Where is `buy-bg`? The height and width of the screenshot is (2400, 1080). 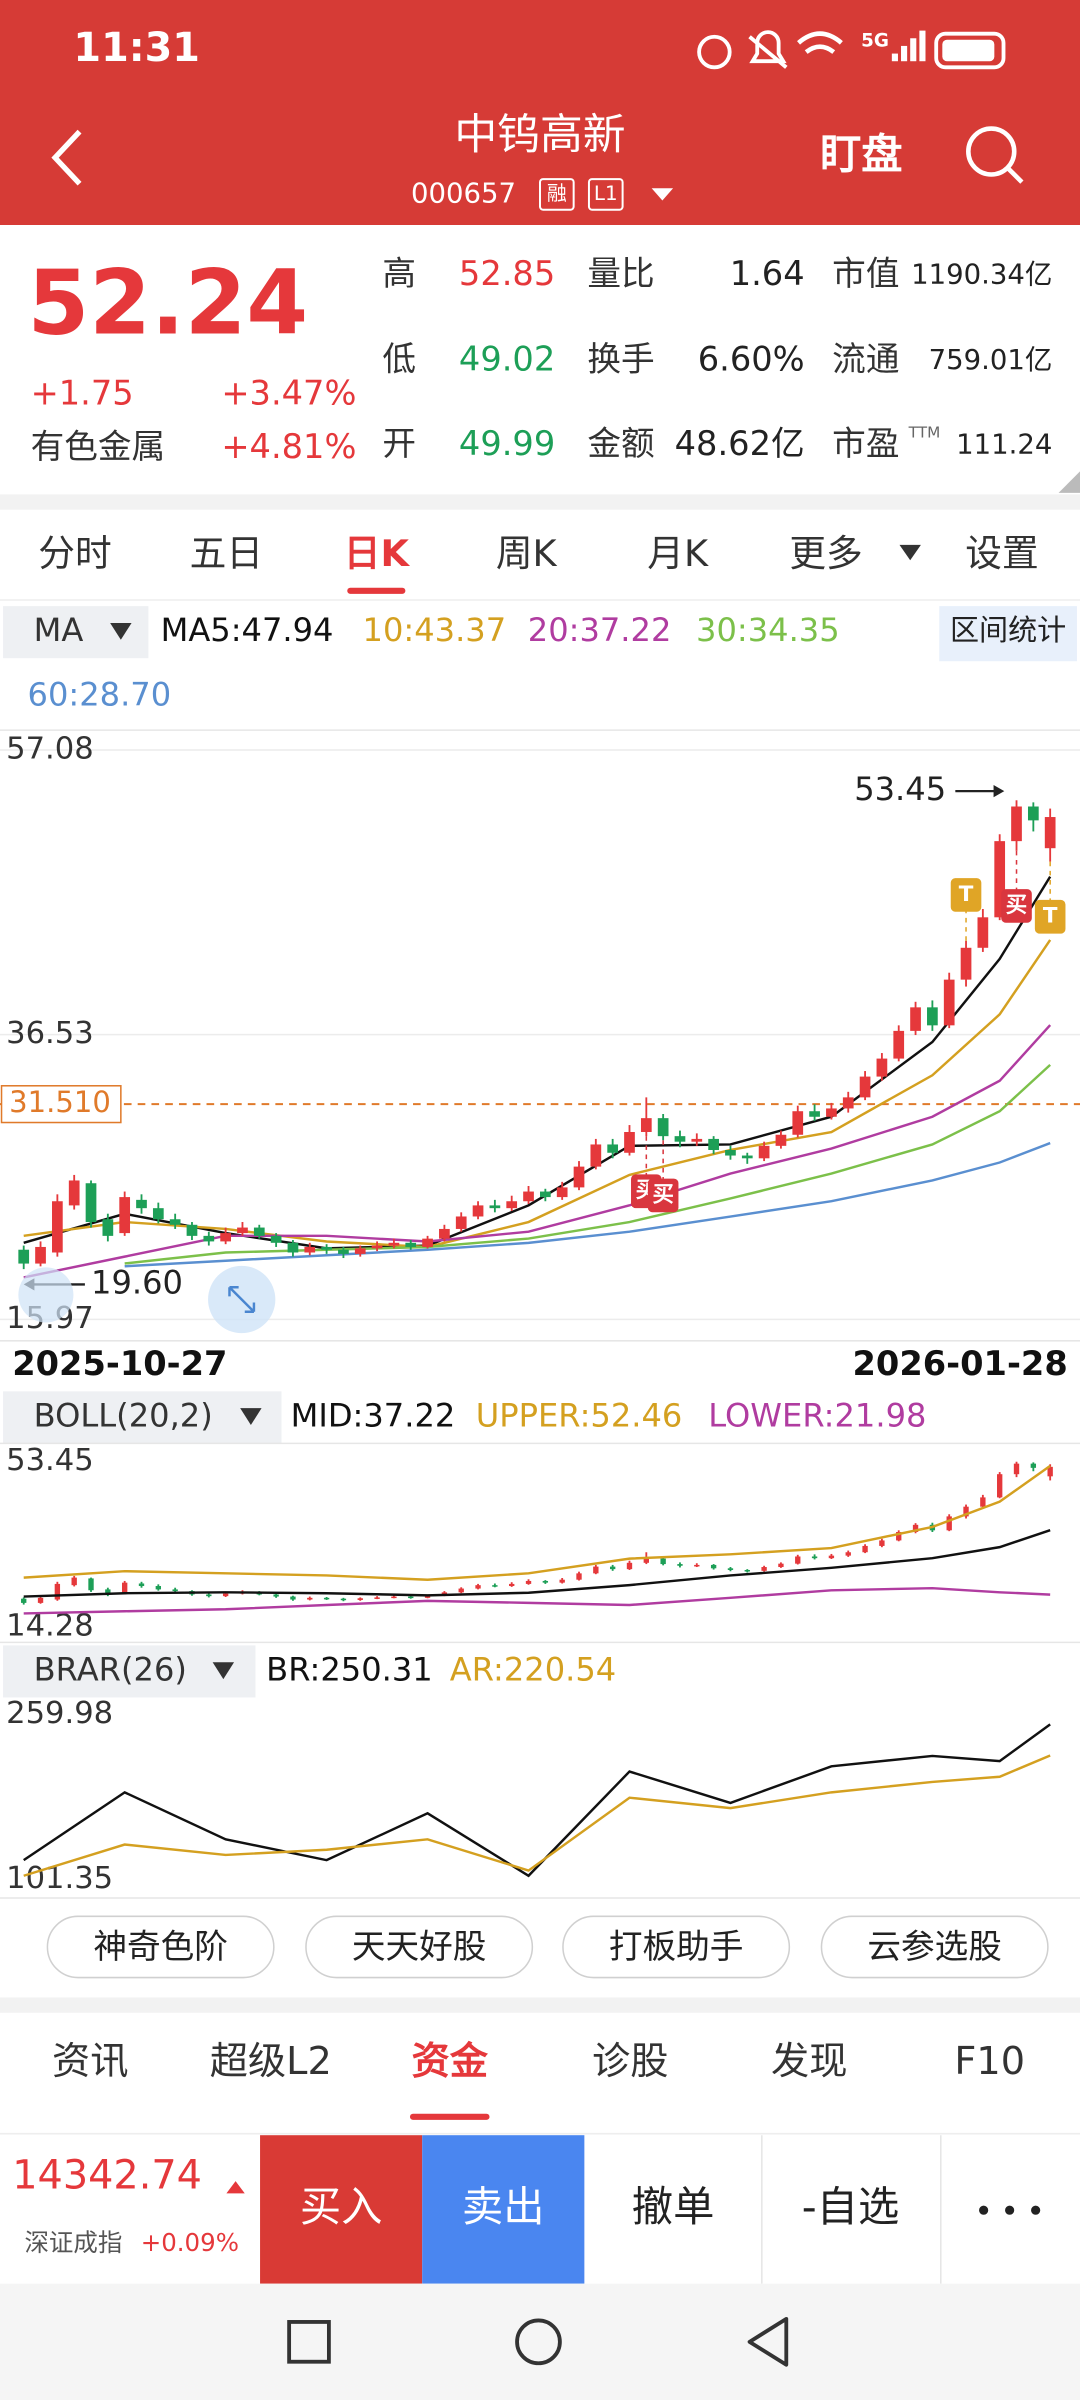
buy-bg is located at coordinates (341, 2209).